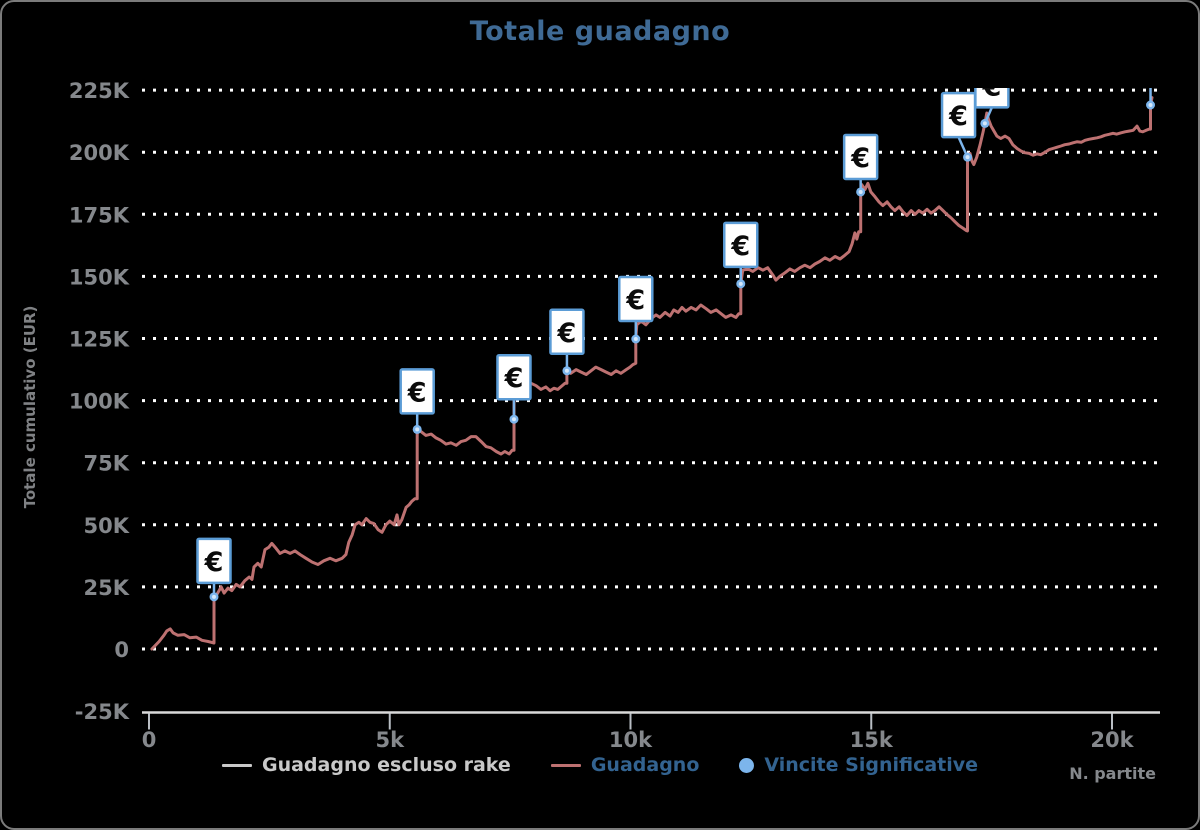 The height and width of the screenshot is (830, 1200). What do you see at coordinates (107, 464) in the screenshot?
I see `y-tick-label-75K: 75K` at bounding box center [107, 464].